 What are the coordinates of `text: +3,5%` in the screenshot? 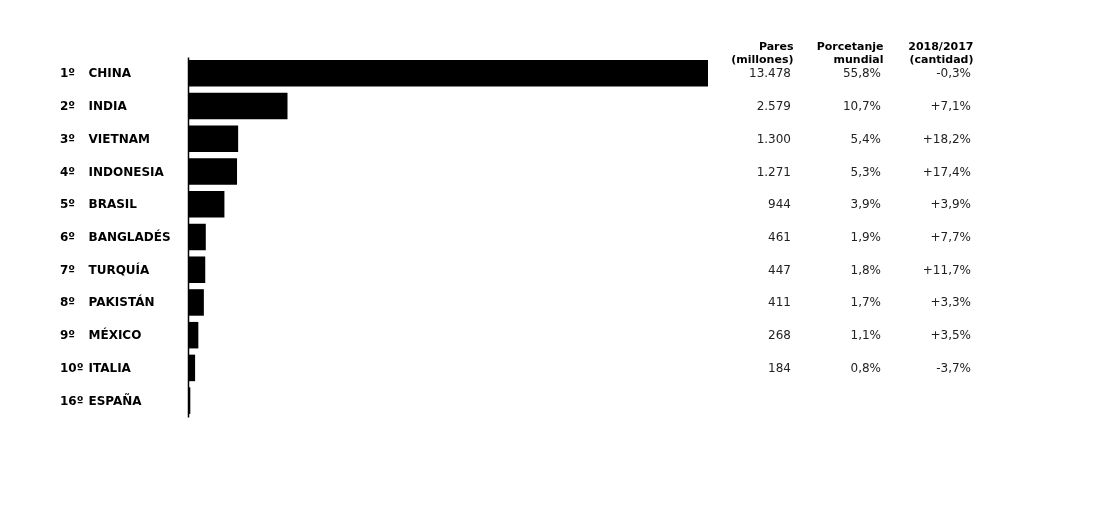 It's located at (950, 335).